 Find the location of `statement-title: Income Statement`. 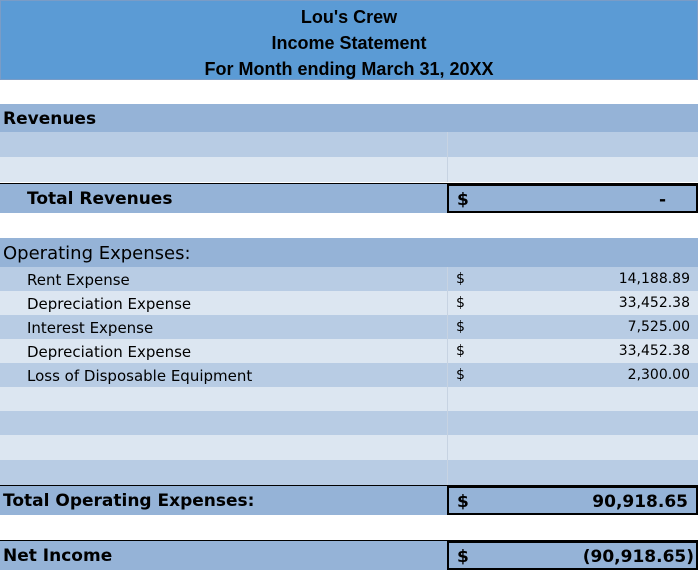

statement-title: Income Statement is located at coordinates (349, 43).